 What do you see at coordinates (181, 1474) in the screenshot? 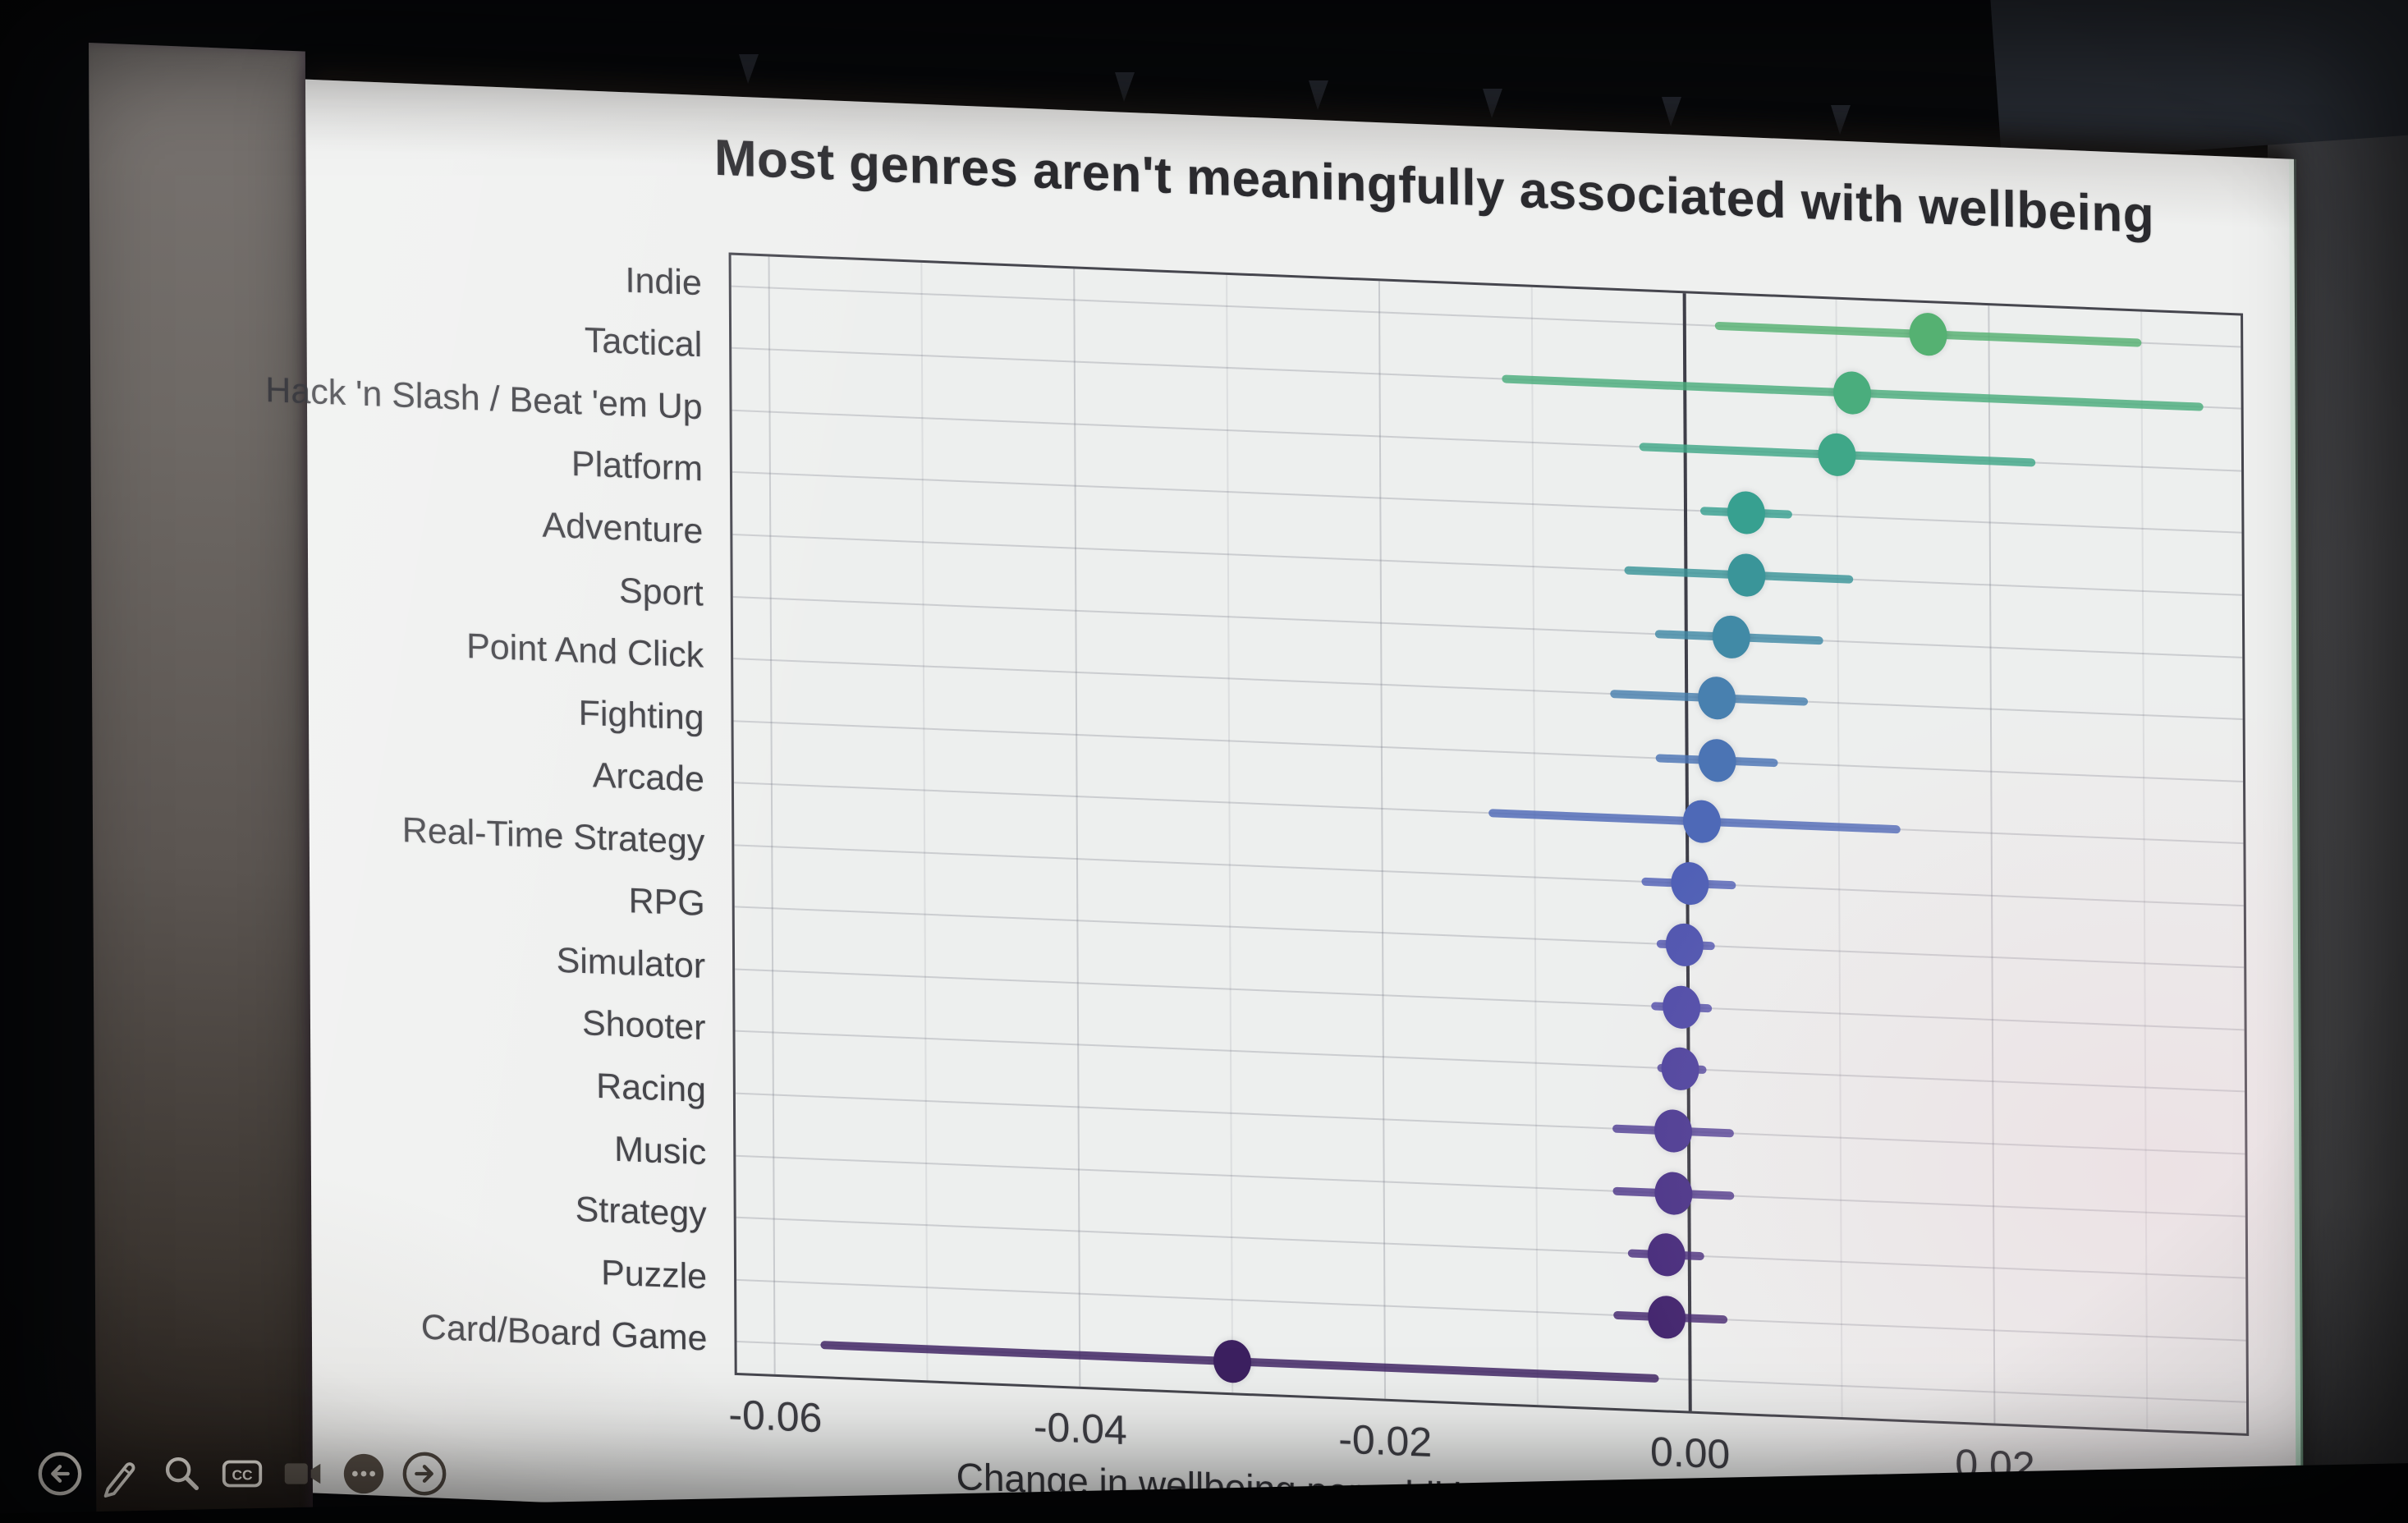
I see `magnifier-icon` at bounding box center [181, 1474].